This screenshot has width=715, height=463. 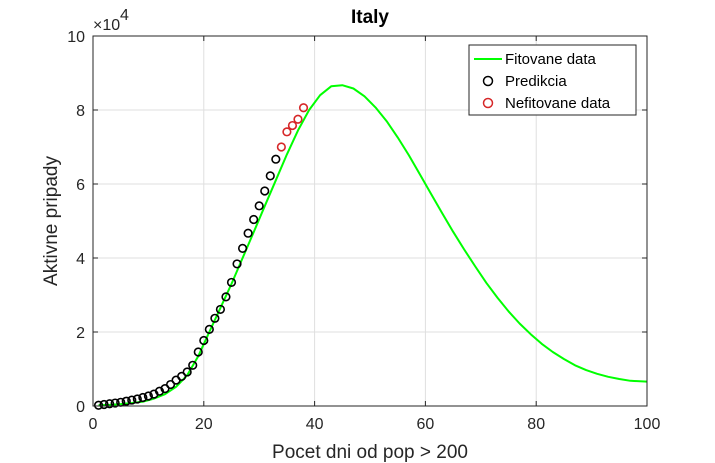 I want to click on x-tick-label: 20, so click(x=204, y=424).